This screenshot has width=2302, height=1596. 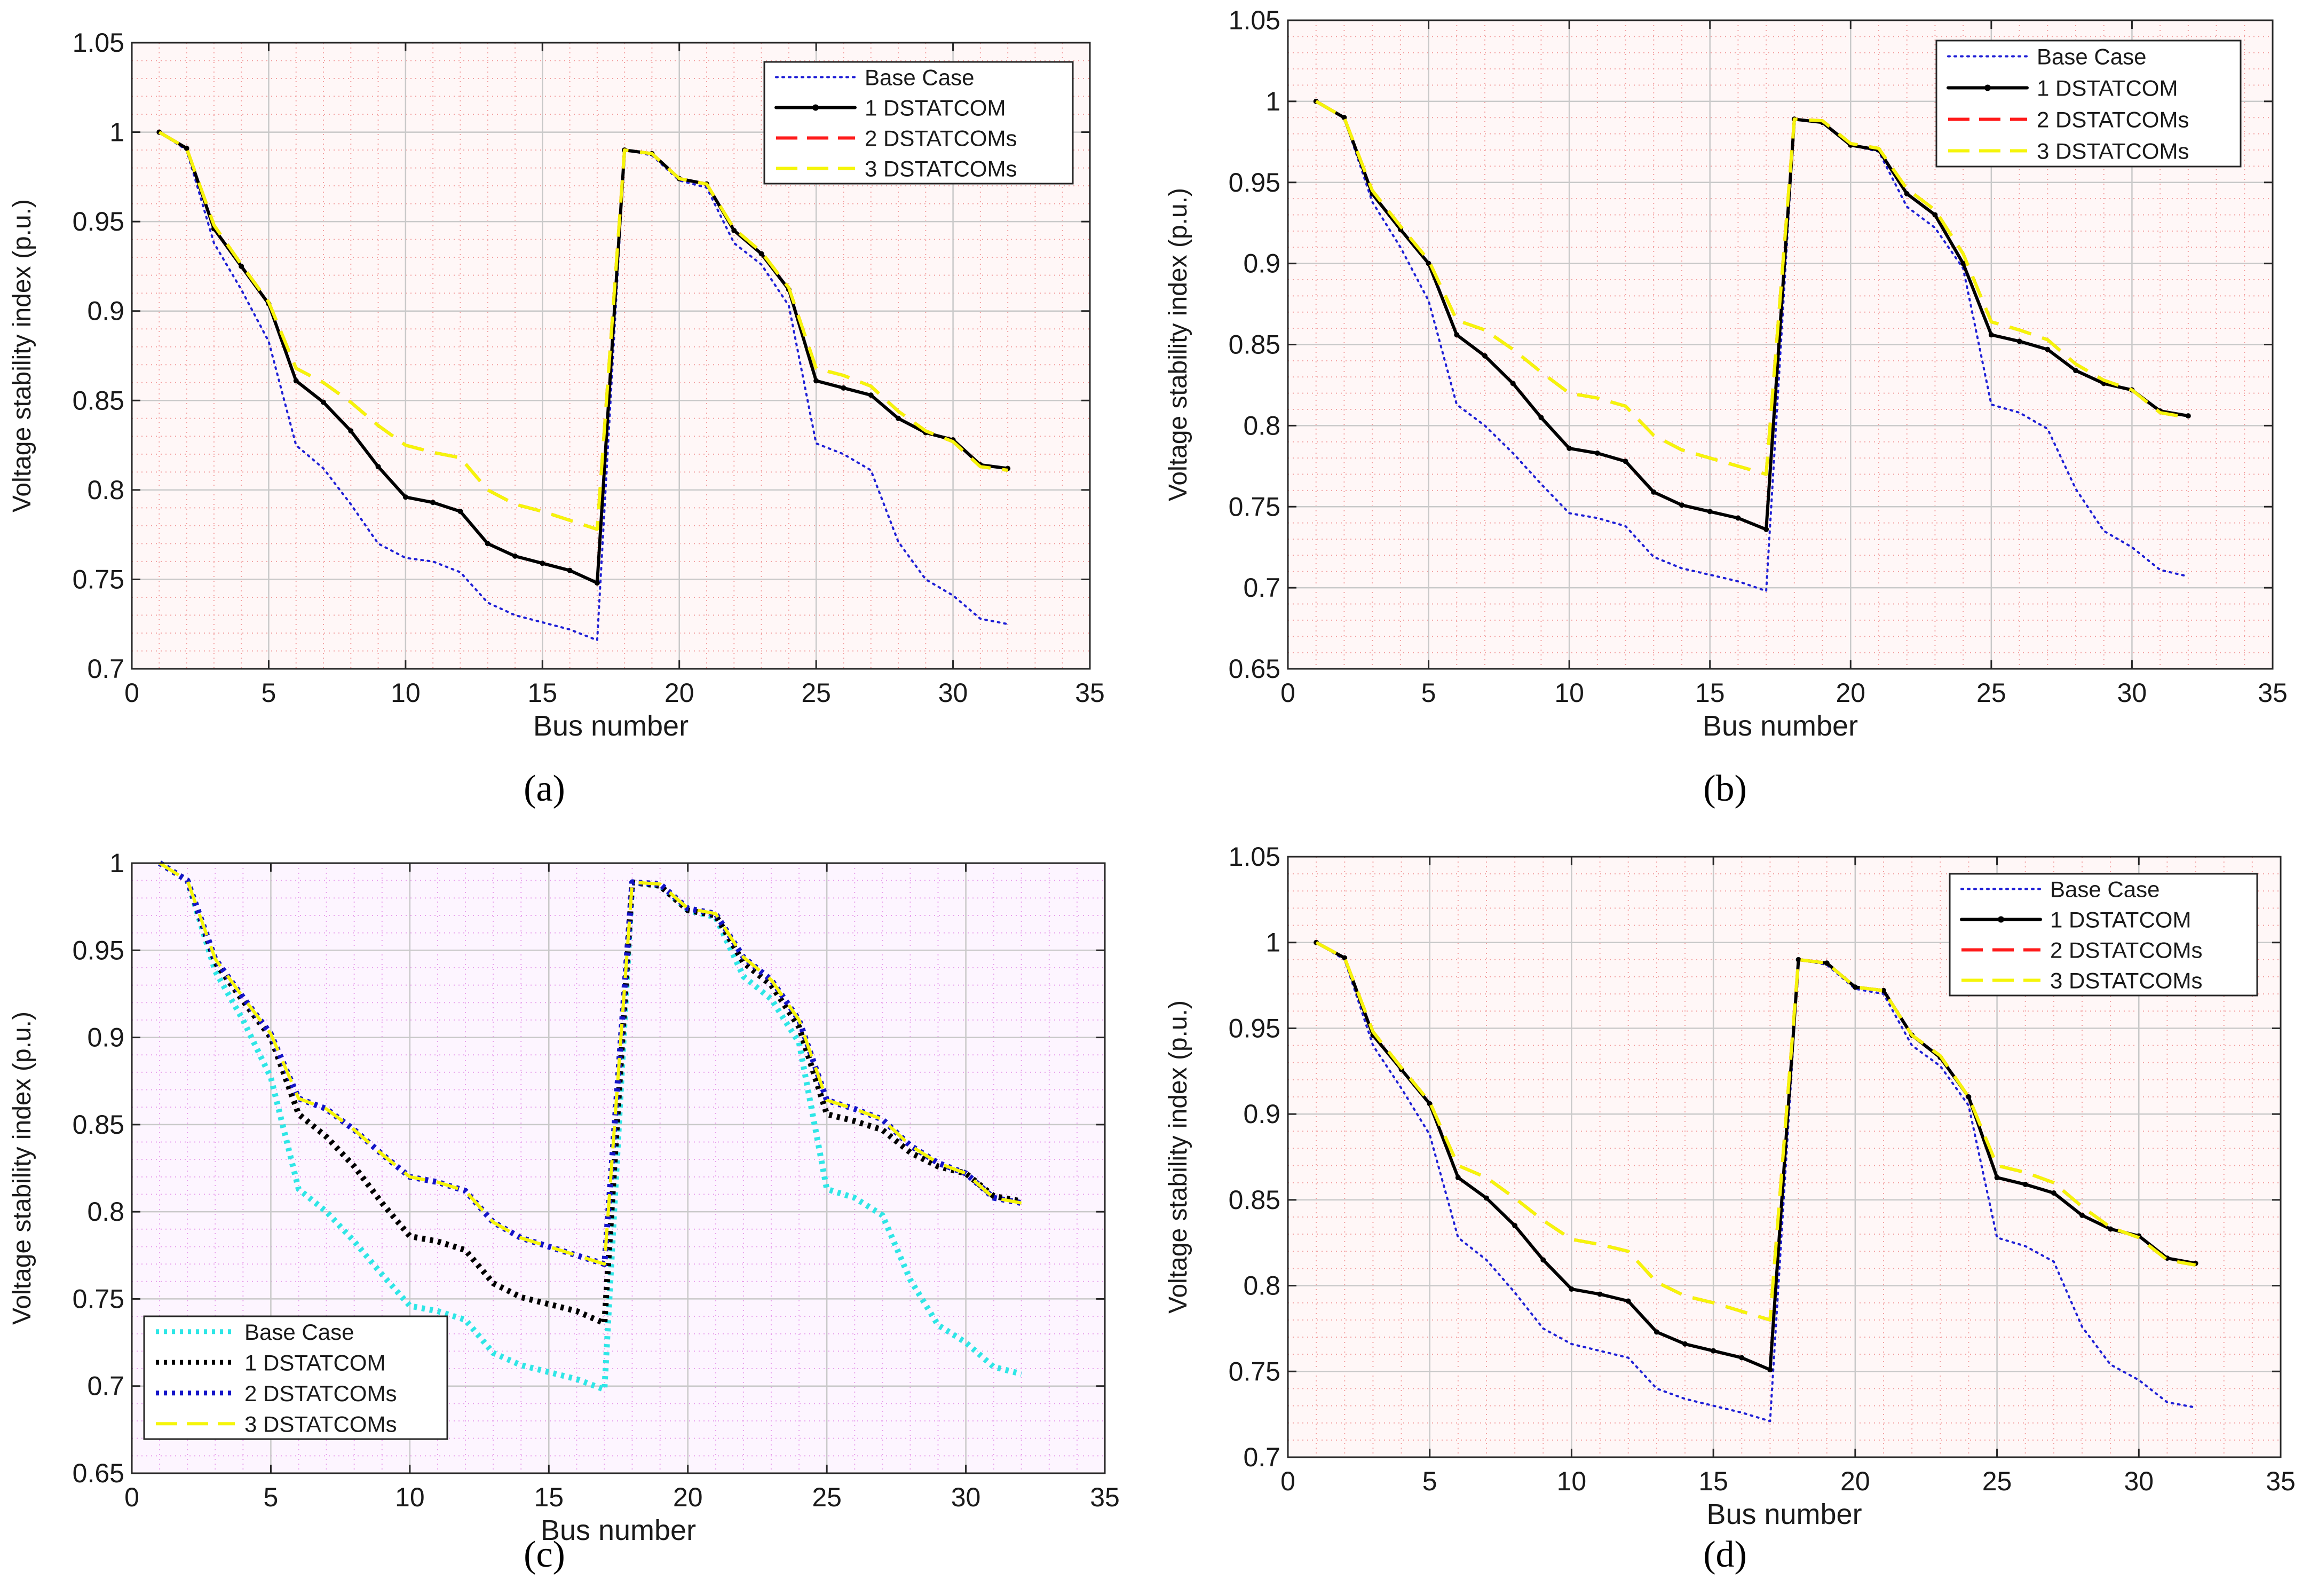 I want to click on y-tick-label: 0.8, so click(x=1261, y=1286).